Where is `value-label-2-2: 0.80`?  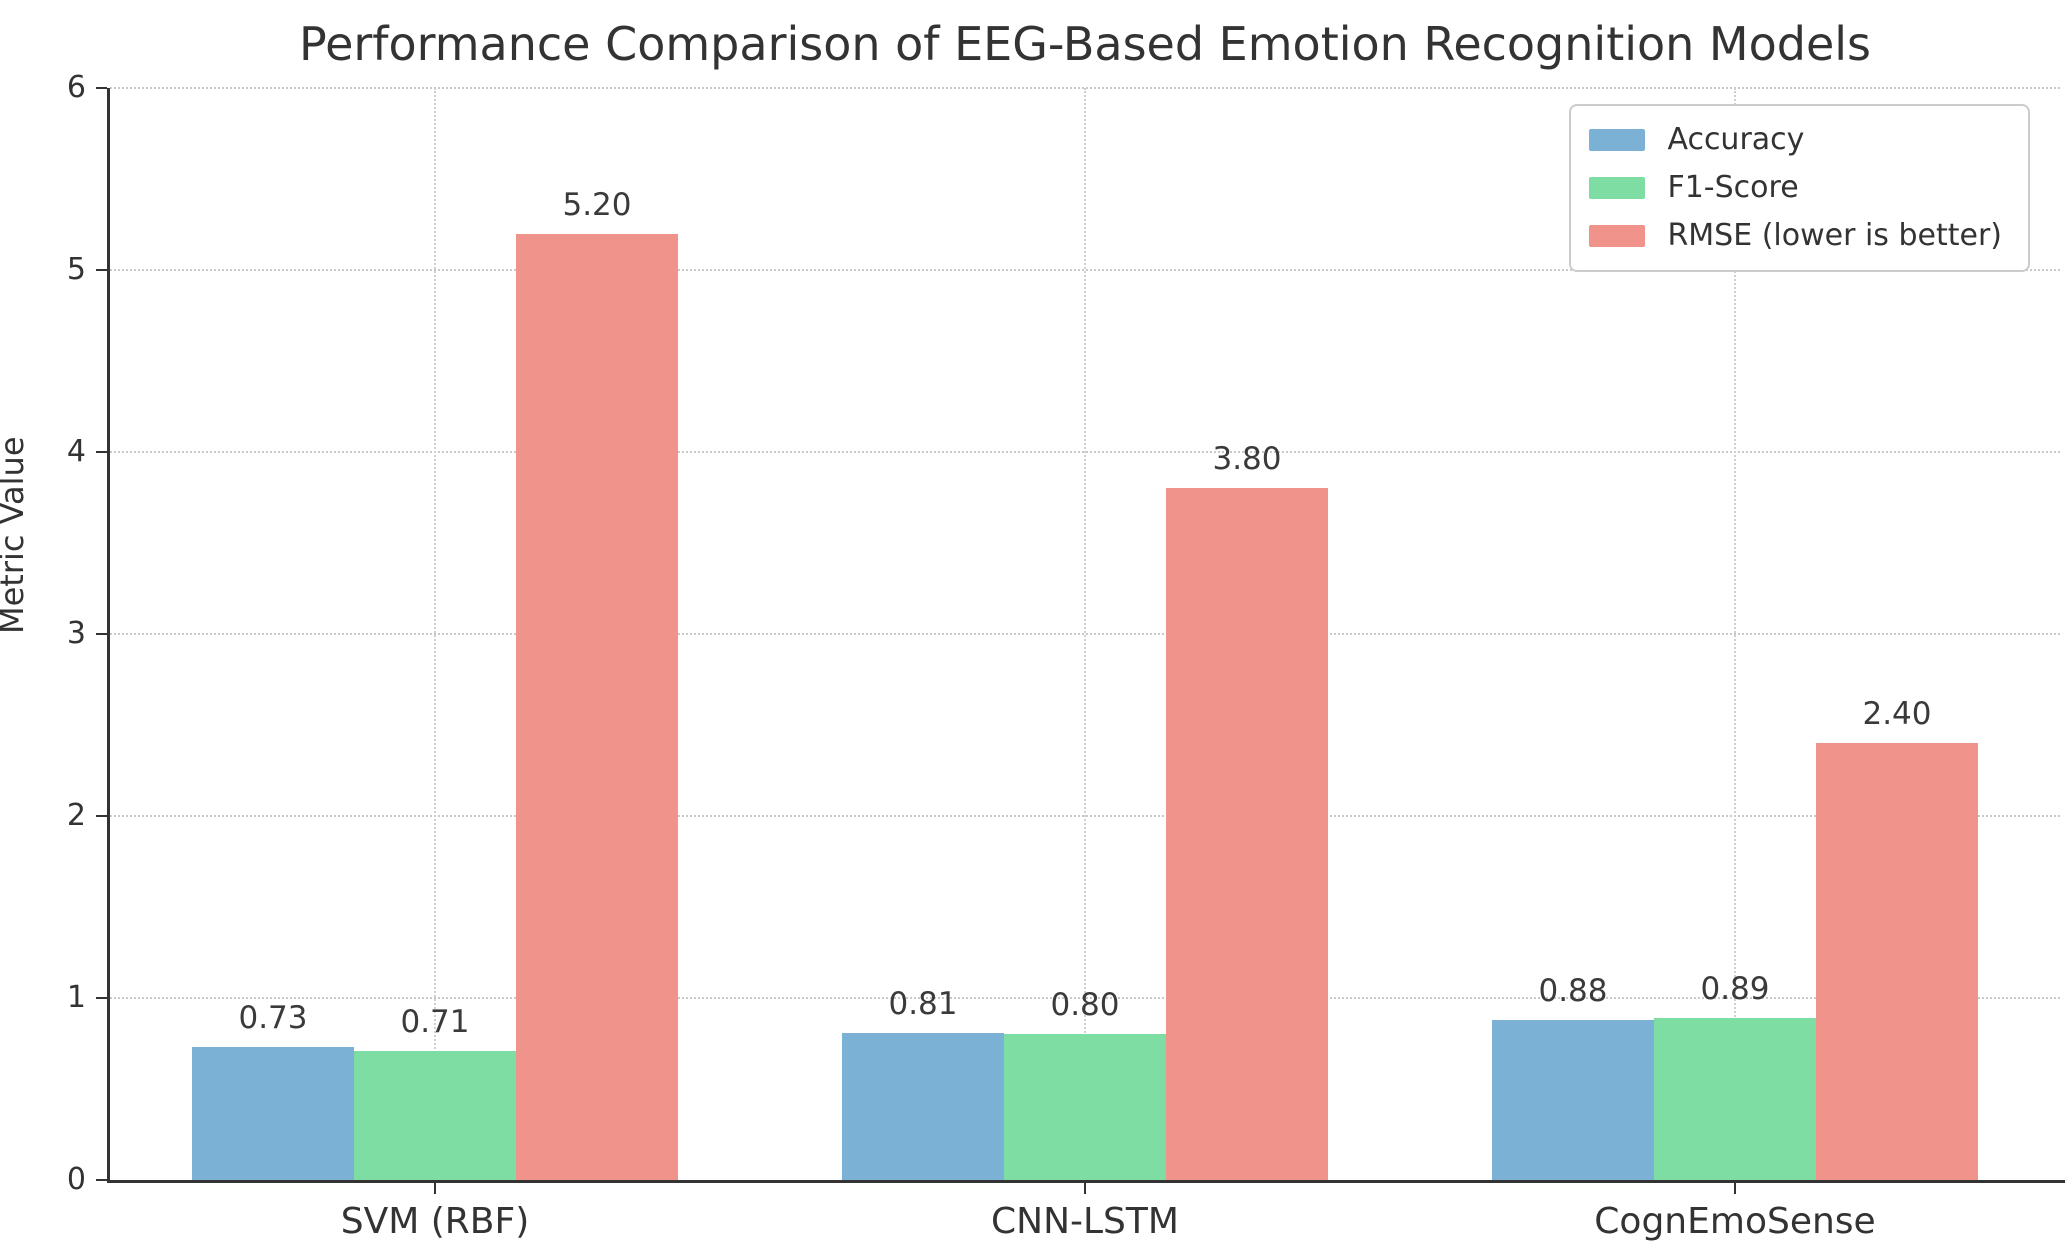 value-label-2-2: 0.80 is located at coordinates (1085, 1005).